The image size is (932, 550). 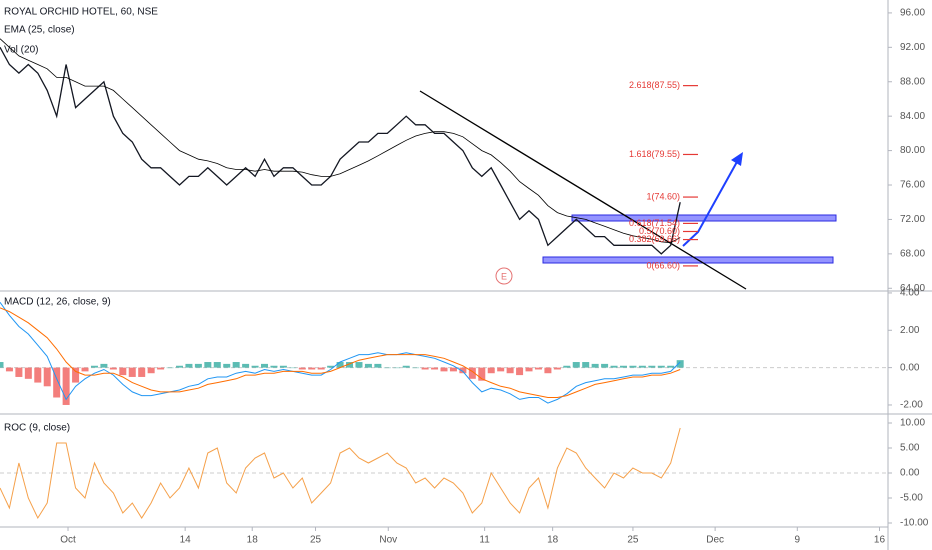 What do you see at coordinates (654, 85) in the screenshot?
I see `fib-label: 2.618(87.55)` at bounding box center [654, 85].